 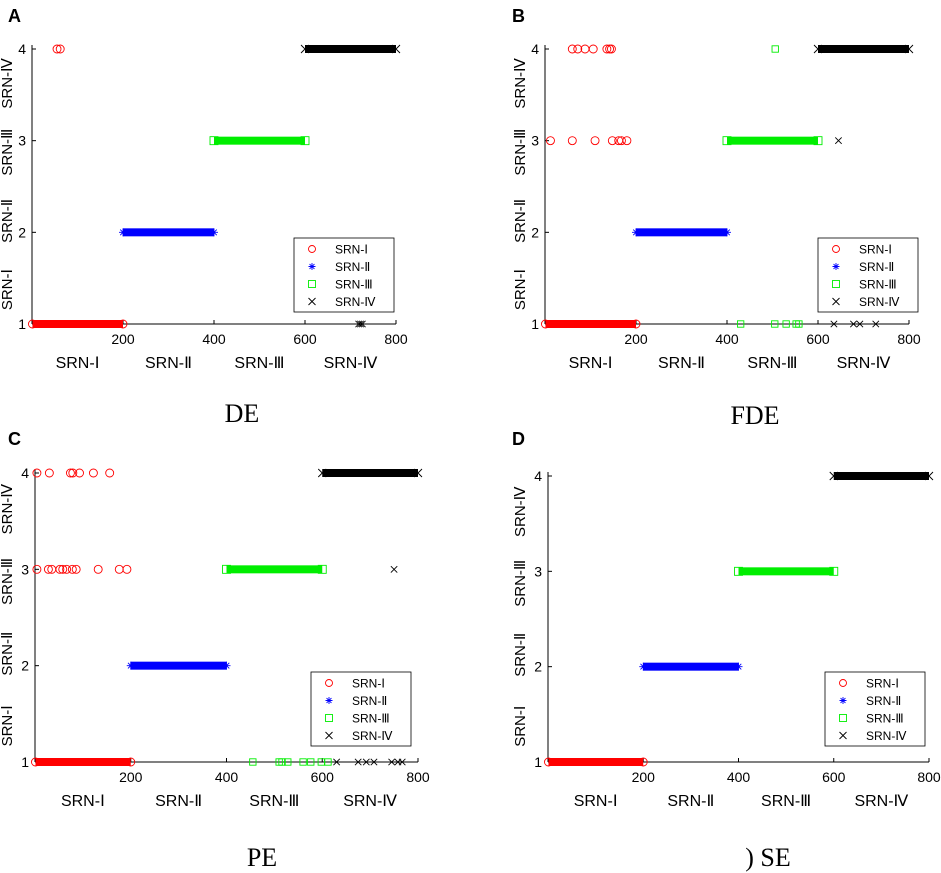 I want to click on y-tick-label: 1, so click(x=22, y=324).